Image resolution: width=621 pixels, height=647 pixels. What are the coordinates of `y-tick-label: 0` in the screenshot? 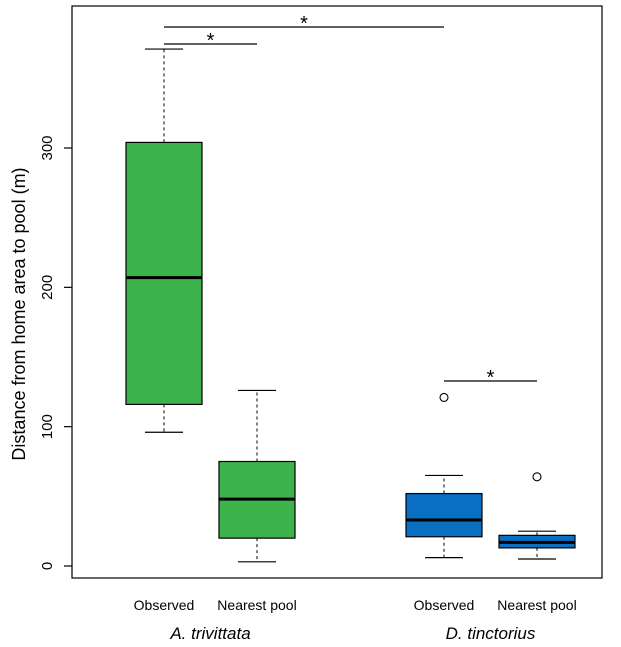 It's located at (47, 566).